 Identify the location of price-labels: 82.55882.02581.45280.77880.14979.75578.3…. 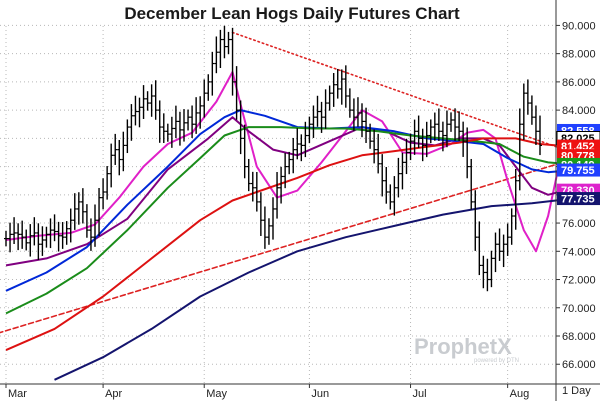
(578, 164).